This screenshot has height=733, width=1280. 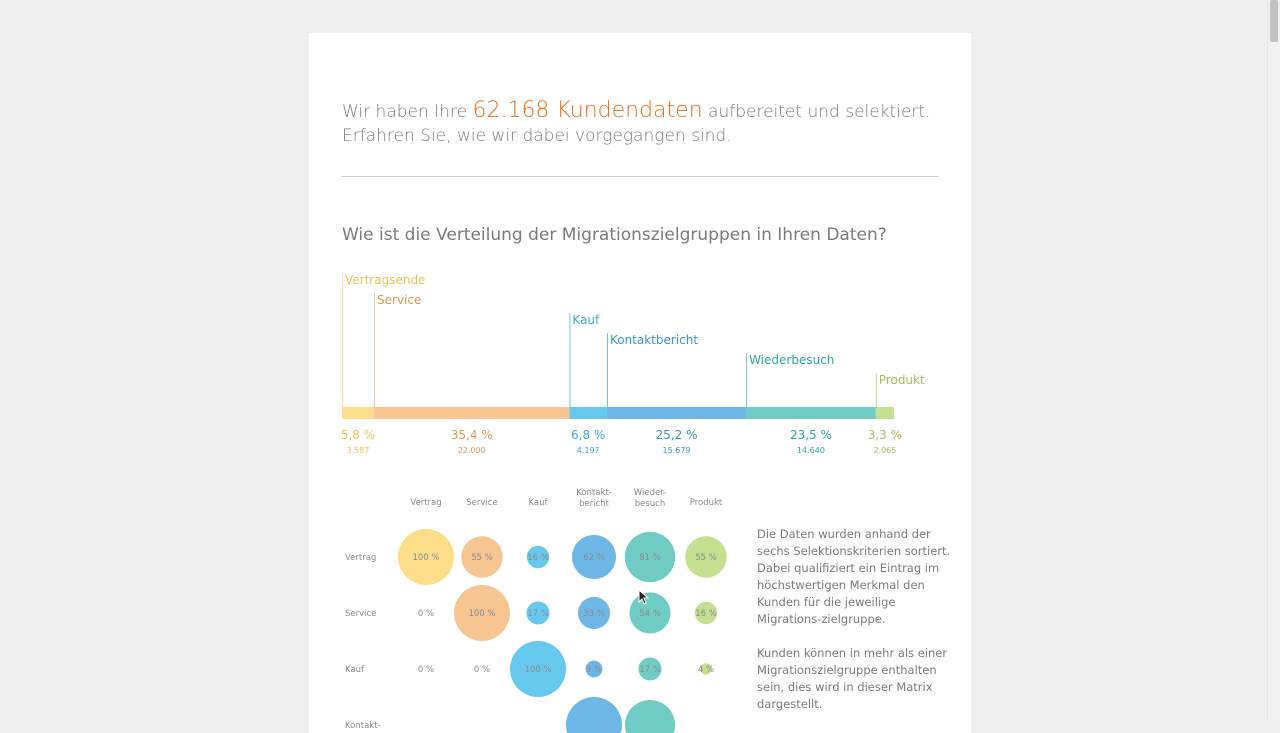 I want to click on matrix-row-label: Kauf, so click(x=355, y=670).